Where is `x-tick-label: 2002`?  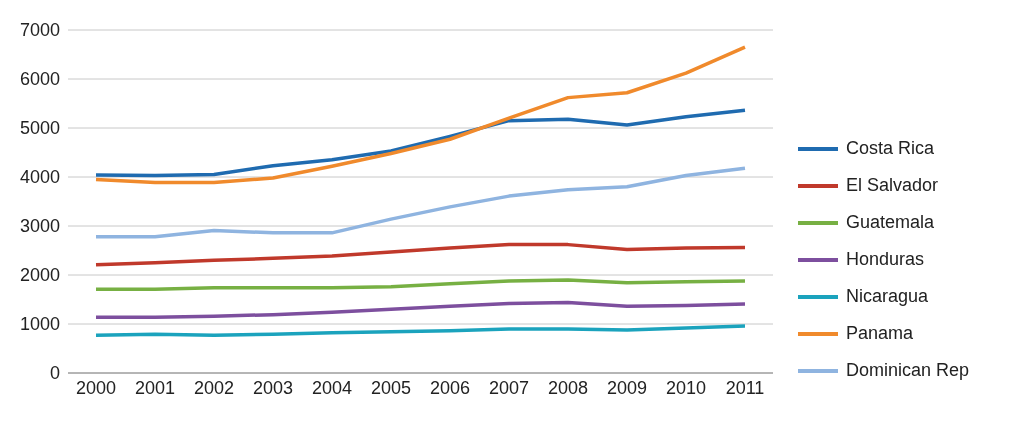 x-tick-label: 2002 is located at coordinates (214, 387).